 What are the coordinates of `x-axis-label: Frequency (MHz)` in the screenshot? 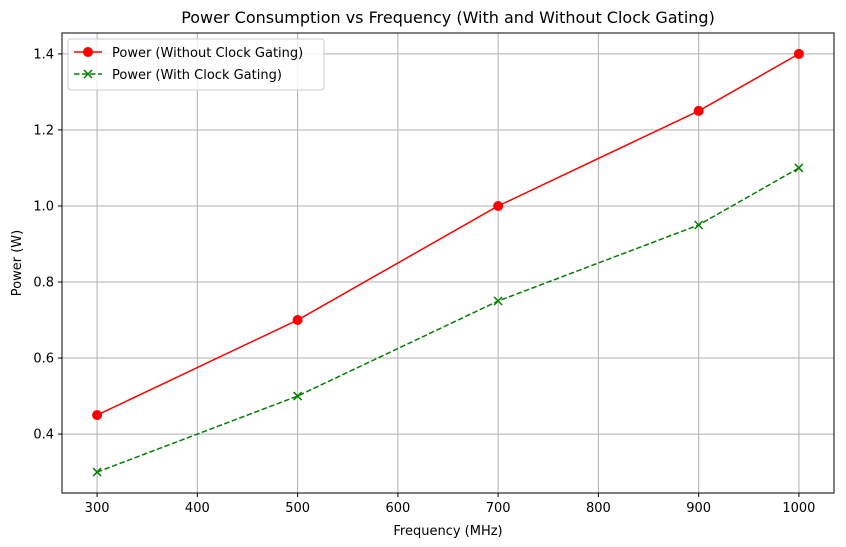 It's located at (447, 531).